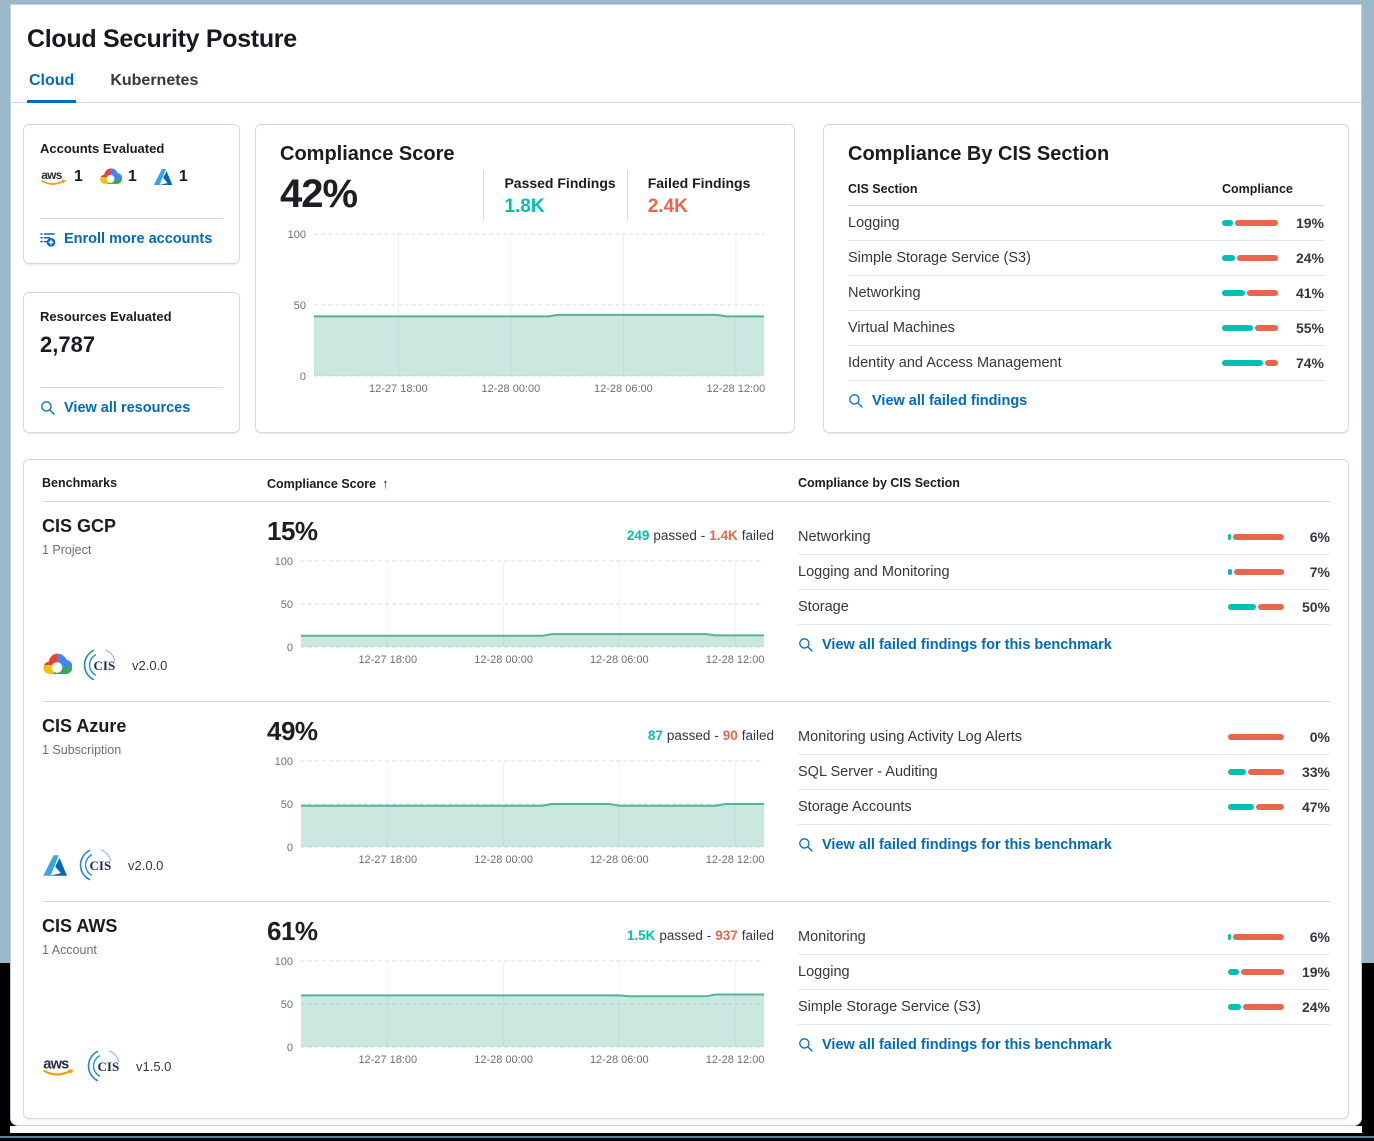  What do you see at coordinates (723, 535) in the screenshot?
I see `failed-count: 1.4K` at bounding box center [723, 535].